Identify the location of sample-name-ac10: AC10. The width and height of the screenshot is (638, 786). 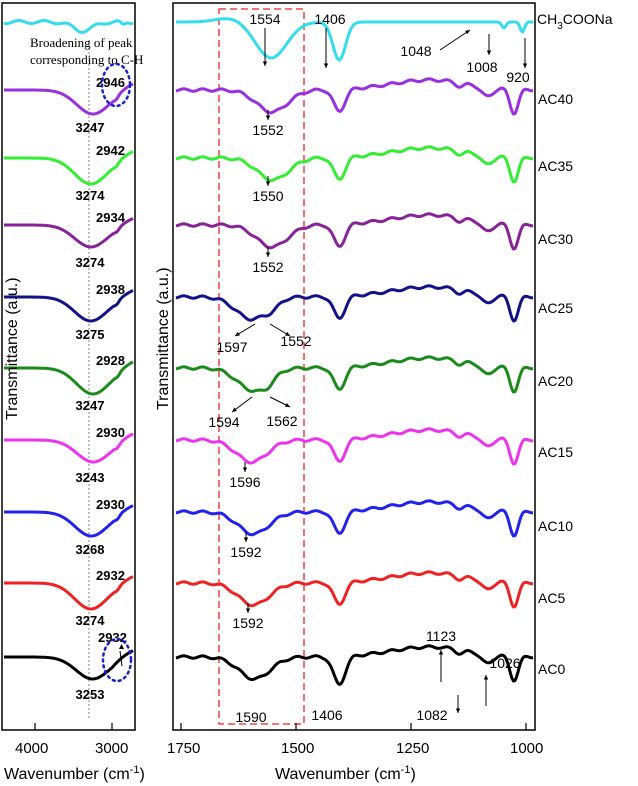
(555, 526).